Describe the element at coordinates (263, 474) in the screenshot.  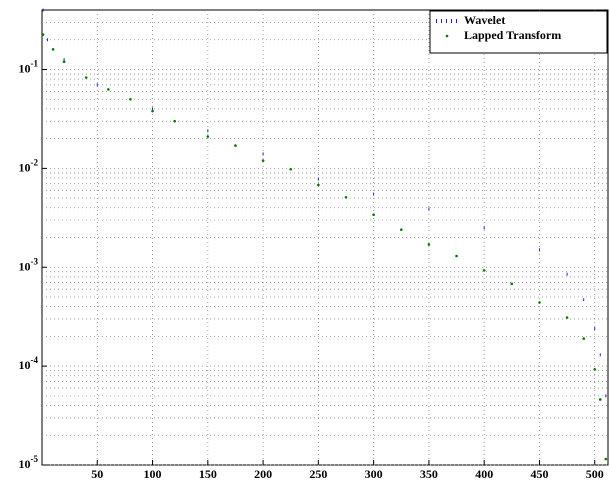
I see `x-tick-label: 200` at that location.